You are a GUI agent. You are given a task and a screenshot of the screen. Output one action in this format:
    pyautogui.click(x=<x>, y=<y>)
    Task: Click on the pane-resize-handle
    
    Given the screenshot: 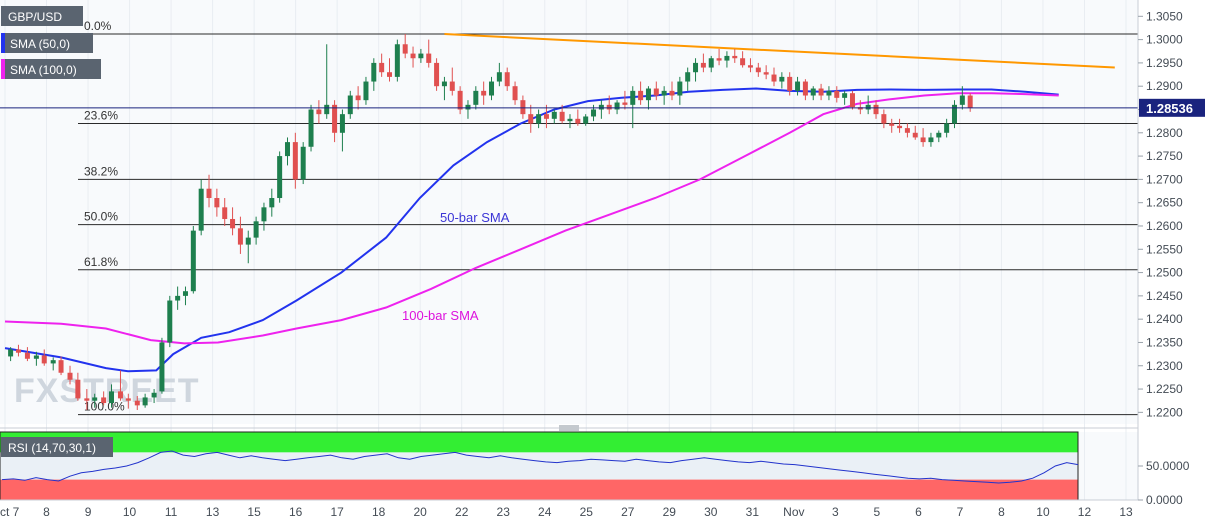 What is the action you would take?
    pyautogui.click(x=569, y=428)
    